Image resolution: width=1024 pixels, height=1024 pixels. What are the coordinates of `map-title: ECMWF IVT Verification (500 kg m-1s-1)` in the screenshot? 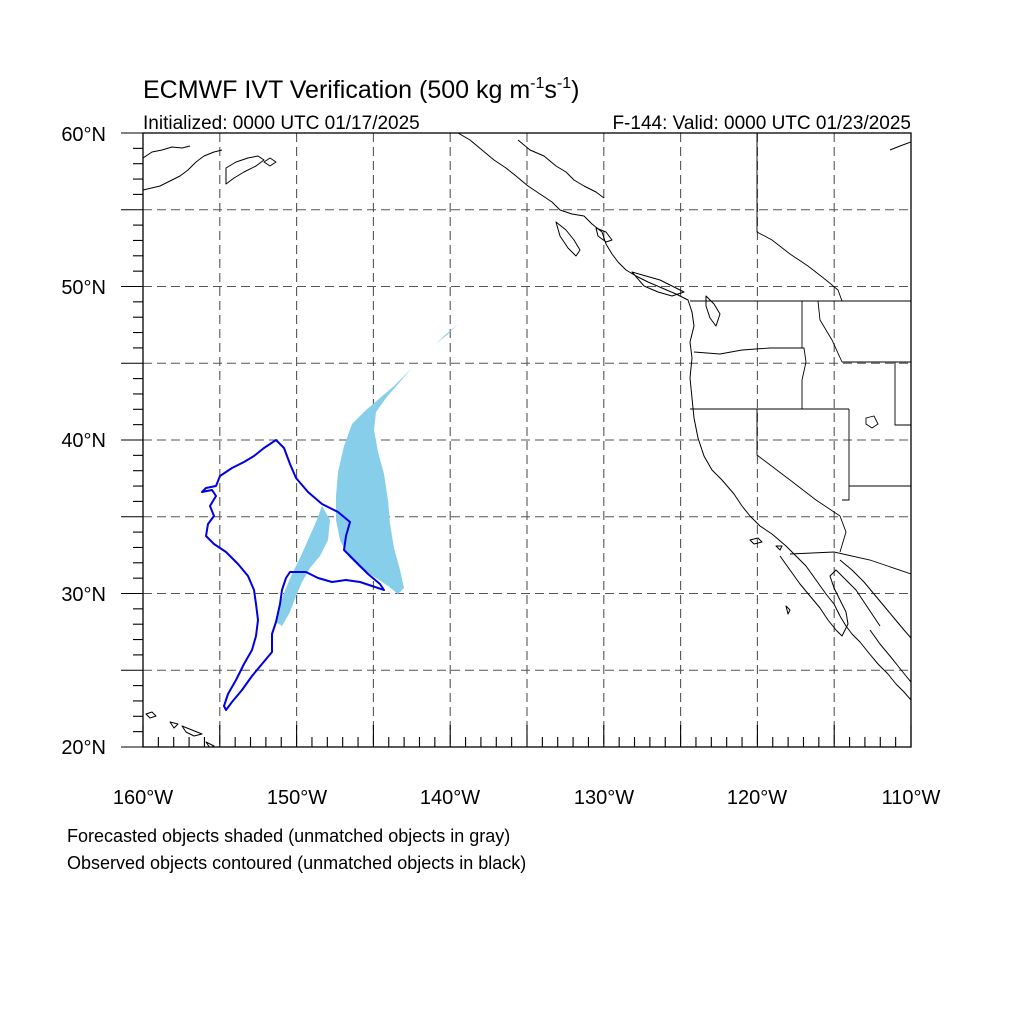 It's located at (361, 89).